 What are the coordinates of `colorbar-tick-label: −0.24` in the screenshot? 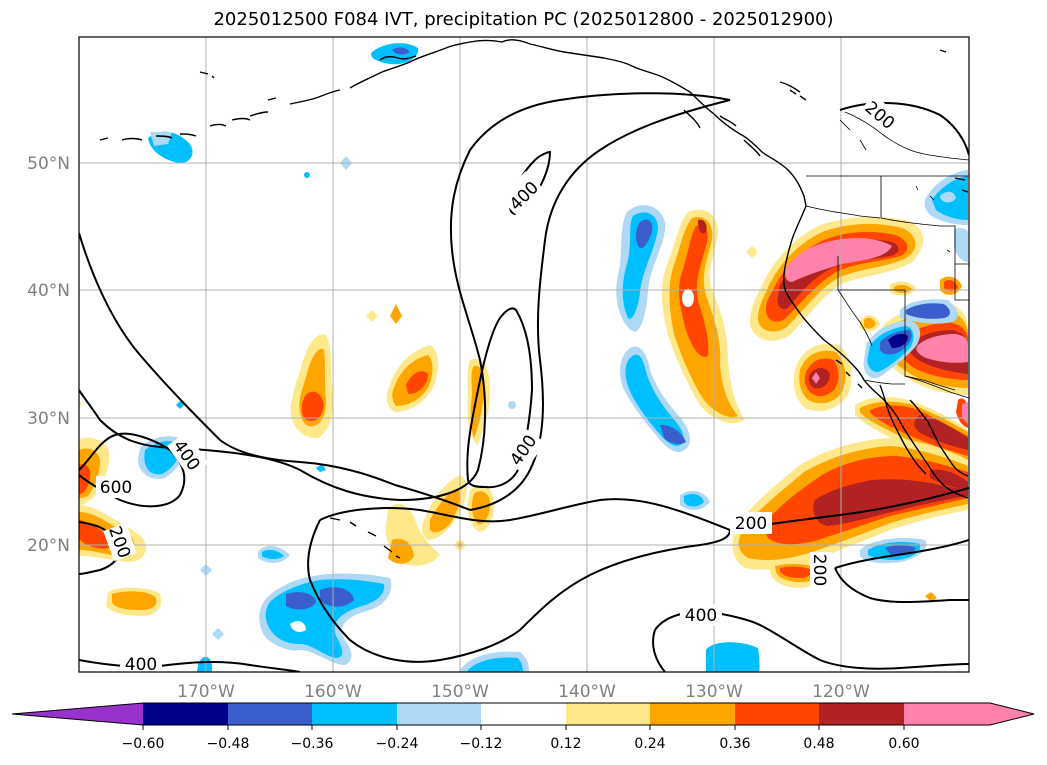 It's located at (397, 744).